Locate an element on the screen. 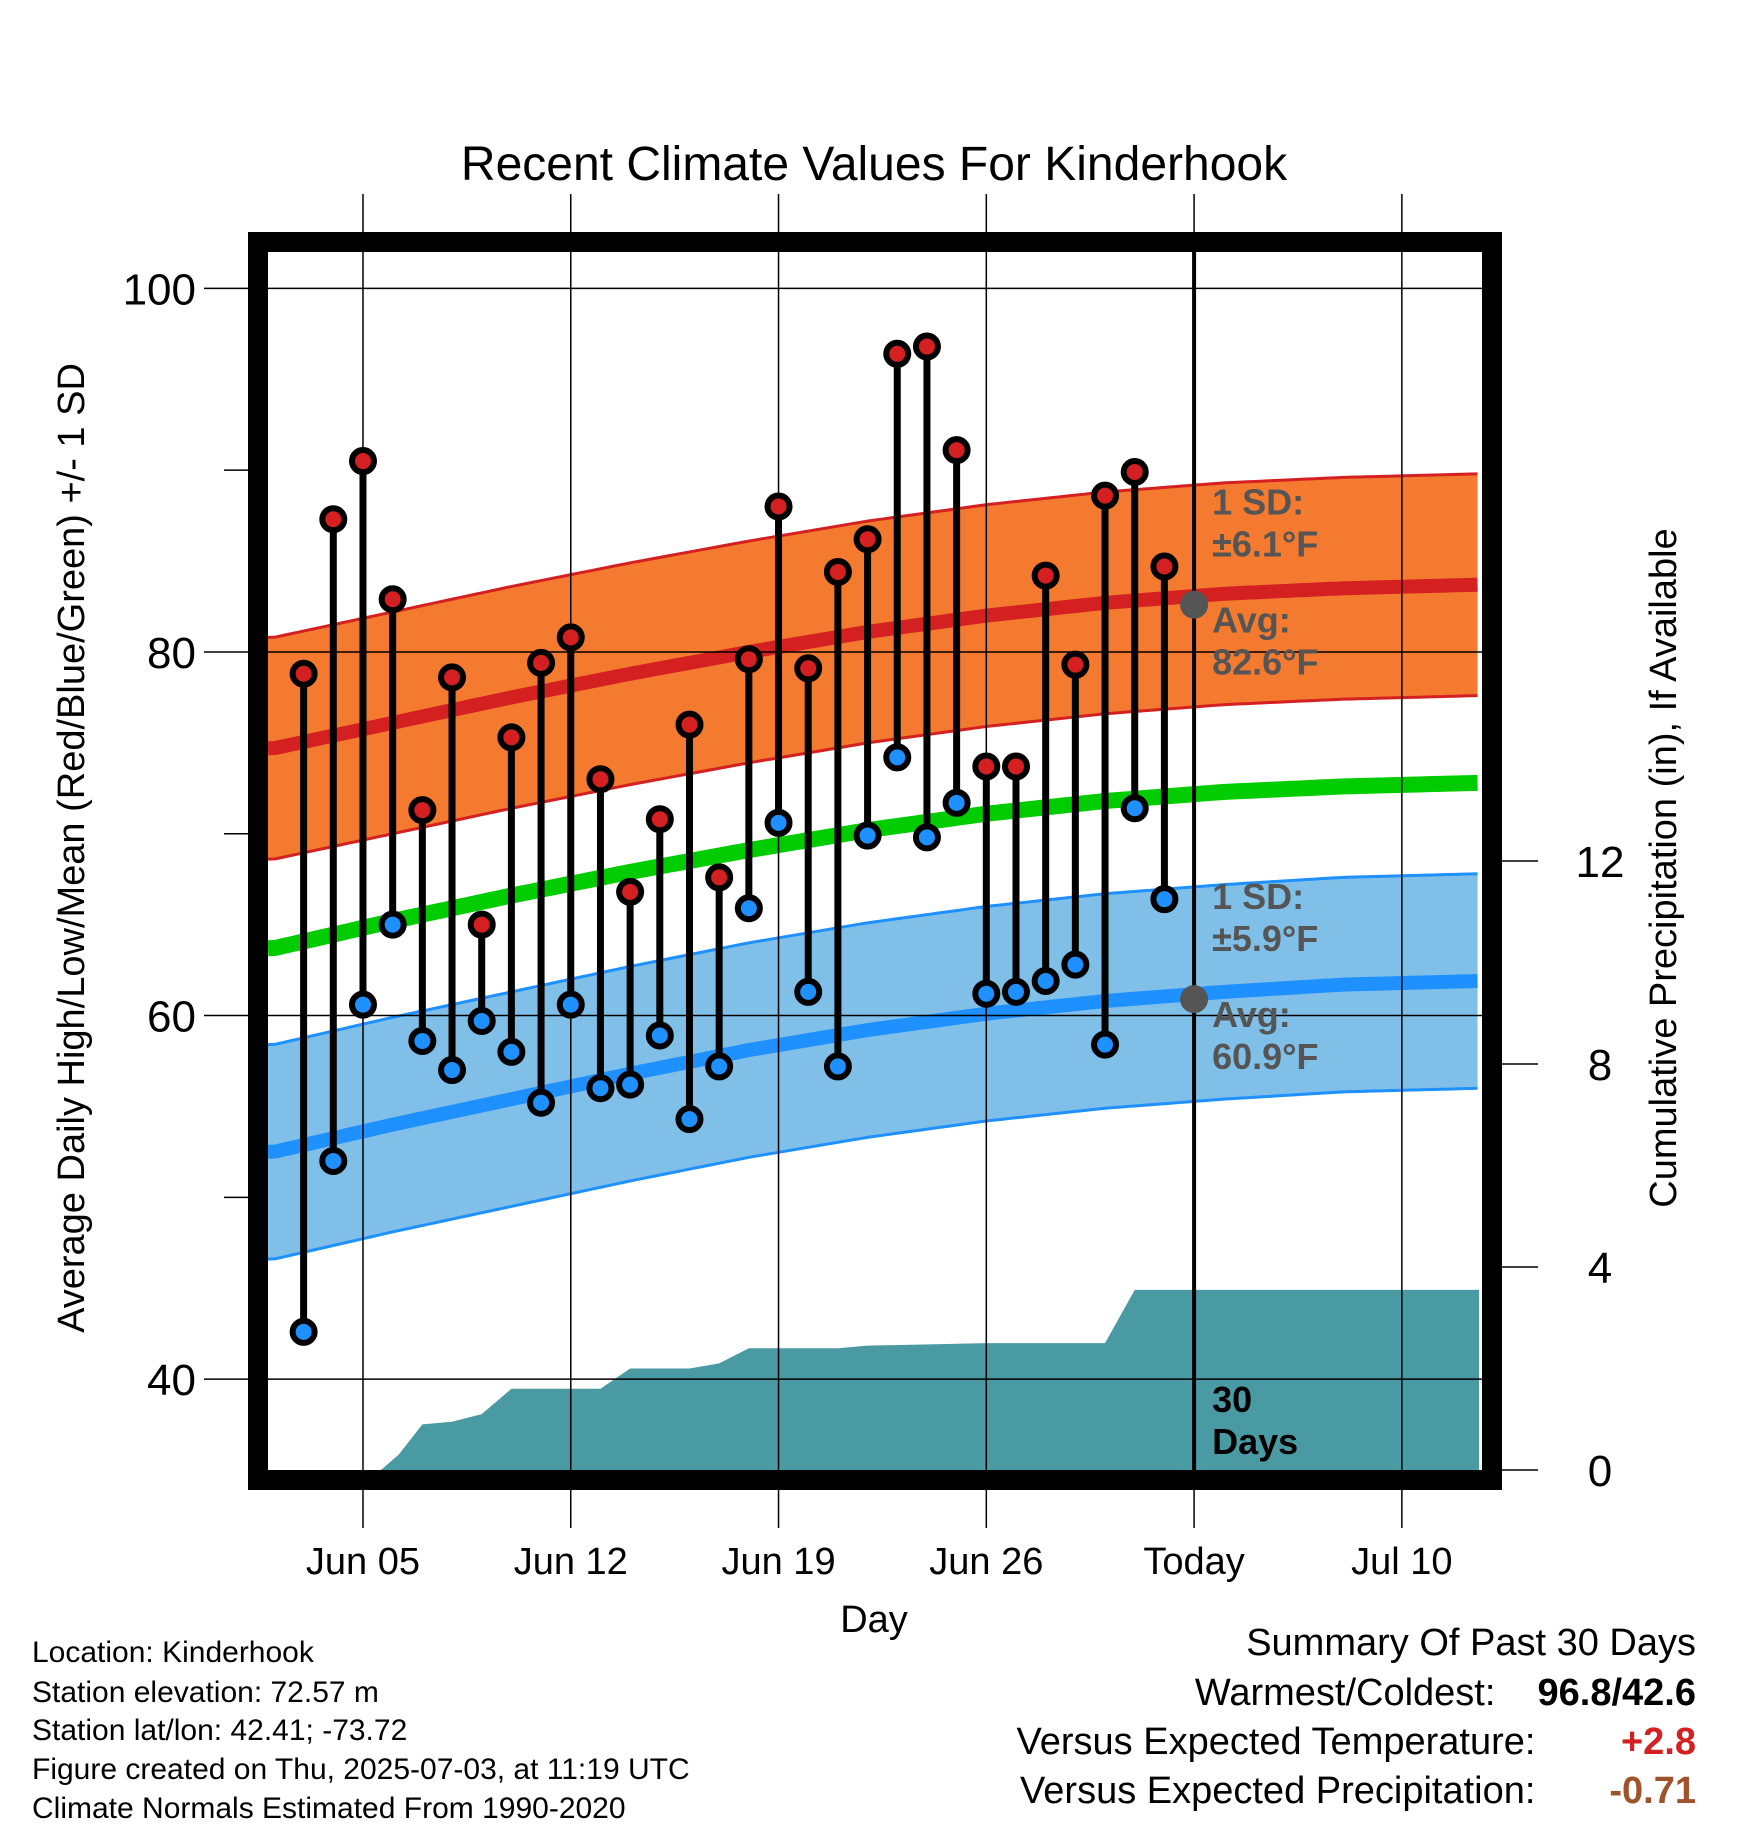 The width and height of the screenshot is (1748, 1828). x-tick-label: Jun 26 is located at coordinates (986, 1562).